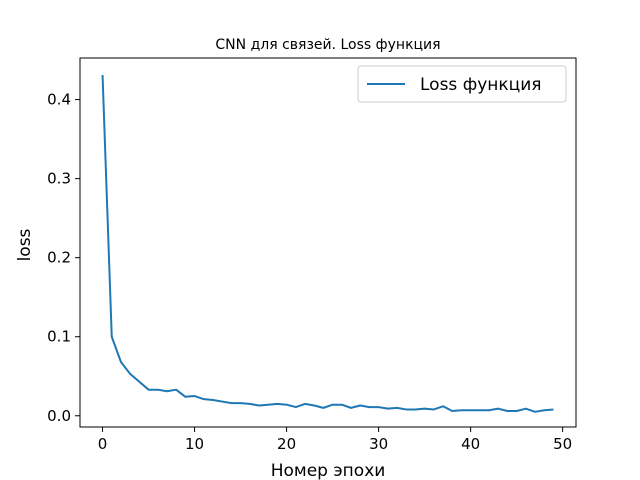 This screenshot has width=640, height=480. Describe the element at coordinates (25, 244) in the screenshot. I see `y-axis-label: loss` at that location.